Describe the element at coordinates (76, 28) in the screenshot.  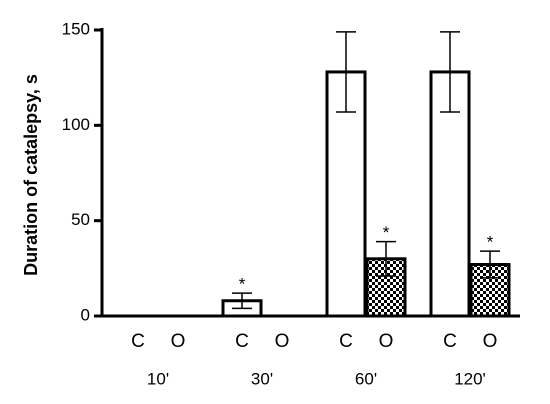
I see `y-tick-label: 150` at that location.